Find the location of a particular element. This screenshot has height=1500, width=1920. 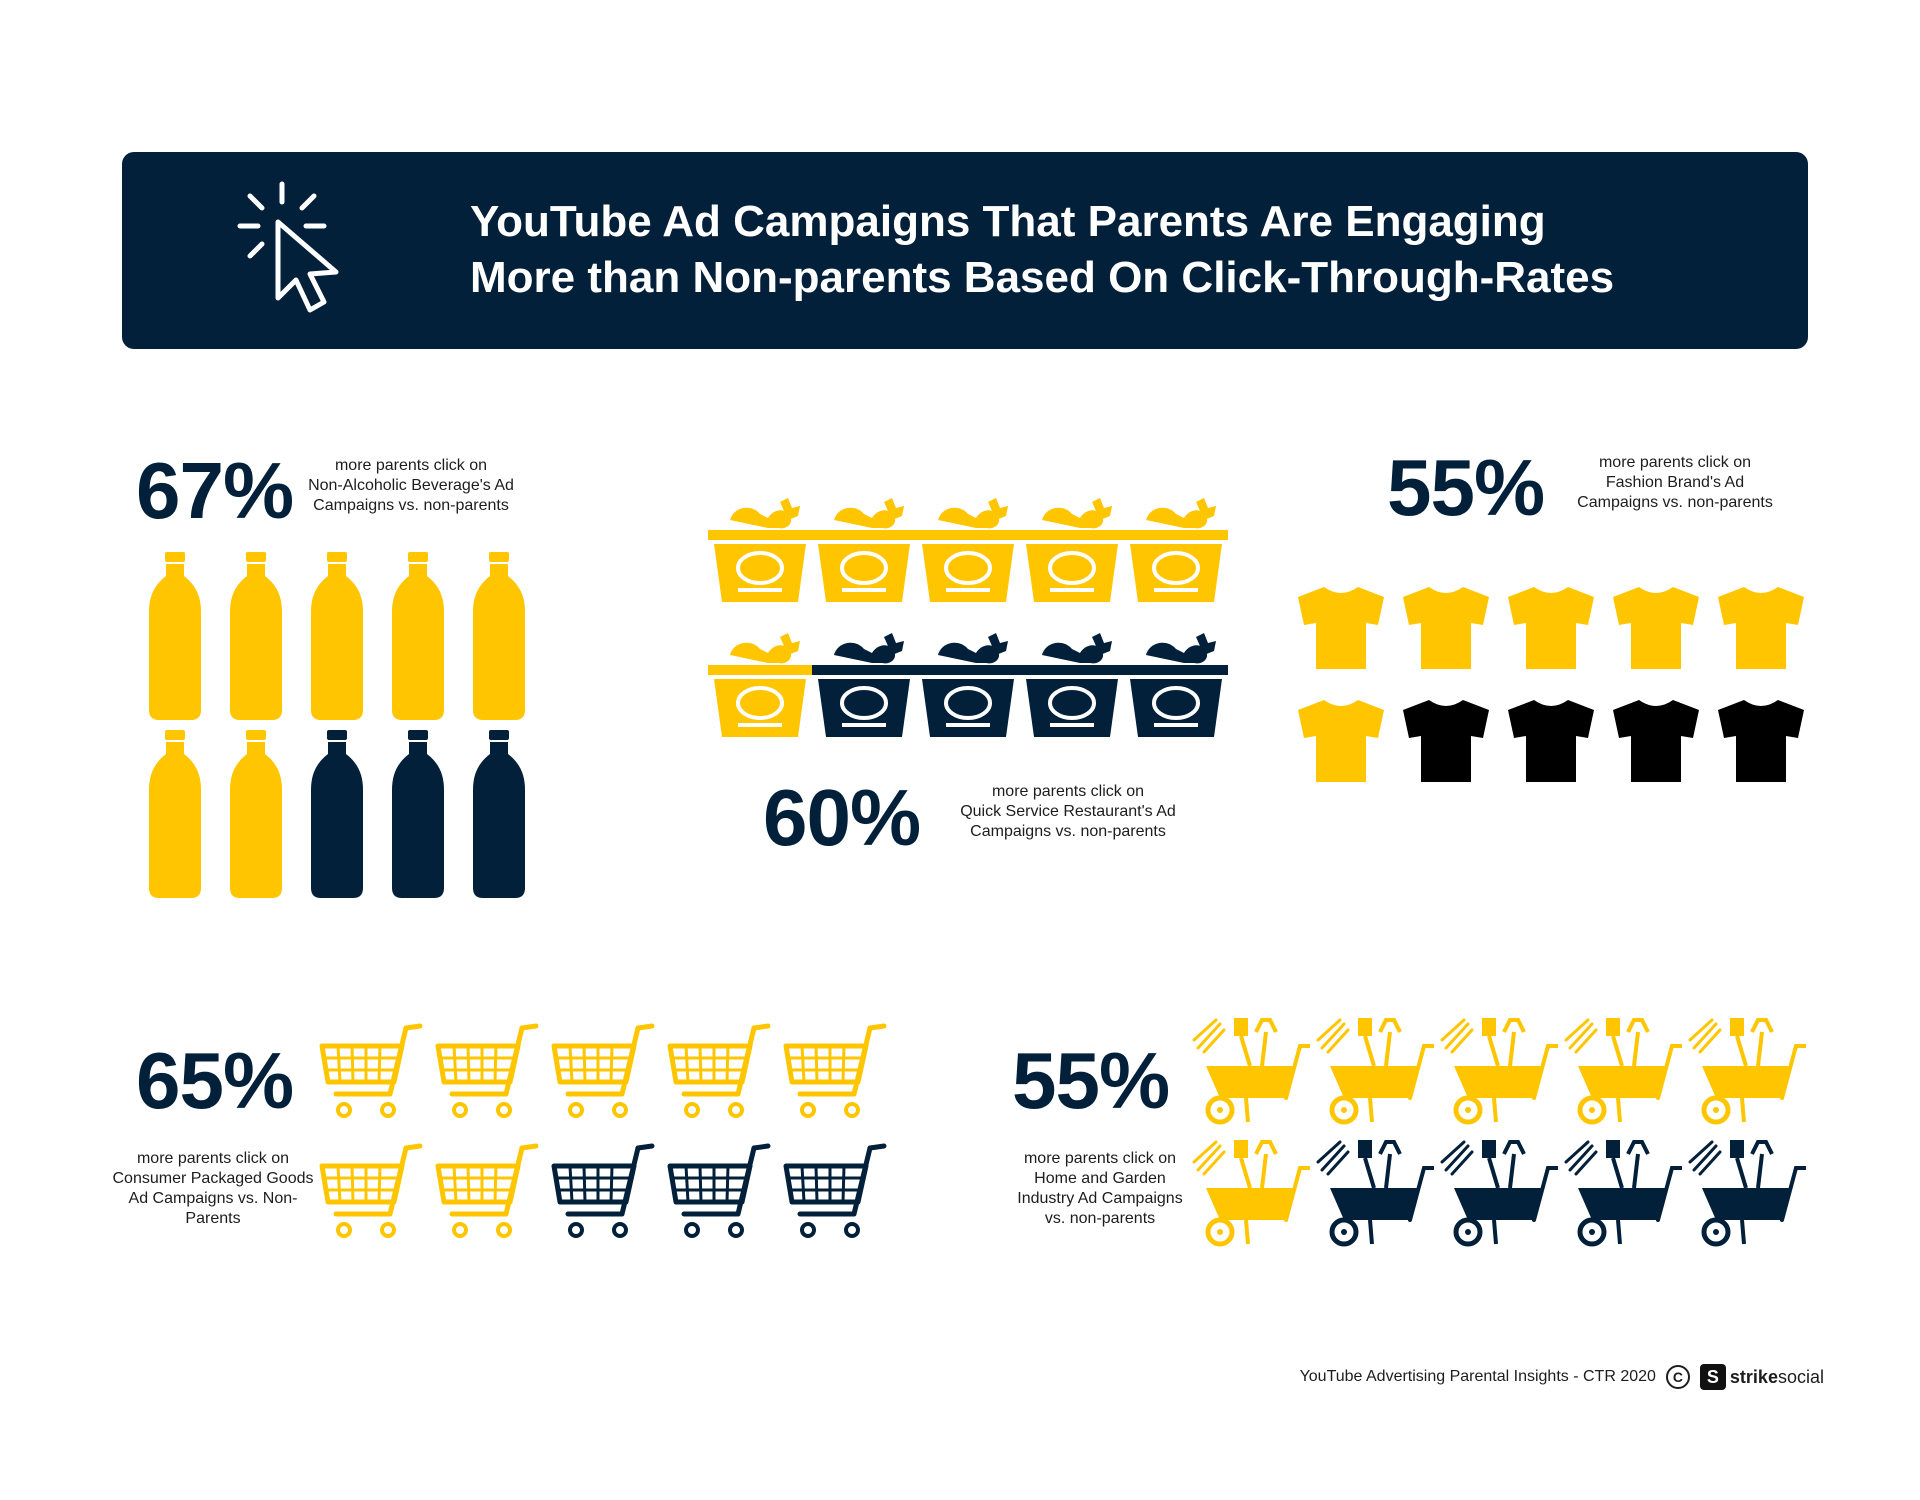

wheelbarrow-grid is located at coordinates (1499, 1132).